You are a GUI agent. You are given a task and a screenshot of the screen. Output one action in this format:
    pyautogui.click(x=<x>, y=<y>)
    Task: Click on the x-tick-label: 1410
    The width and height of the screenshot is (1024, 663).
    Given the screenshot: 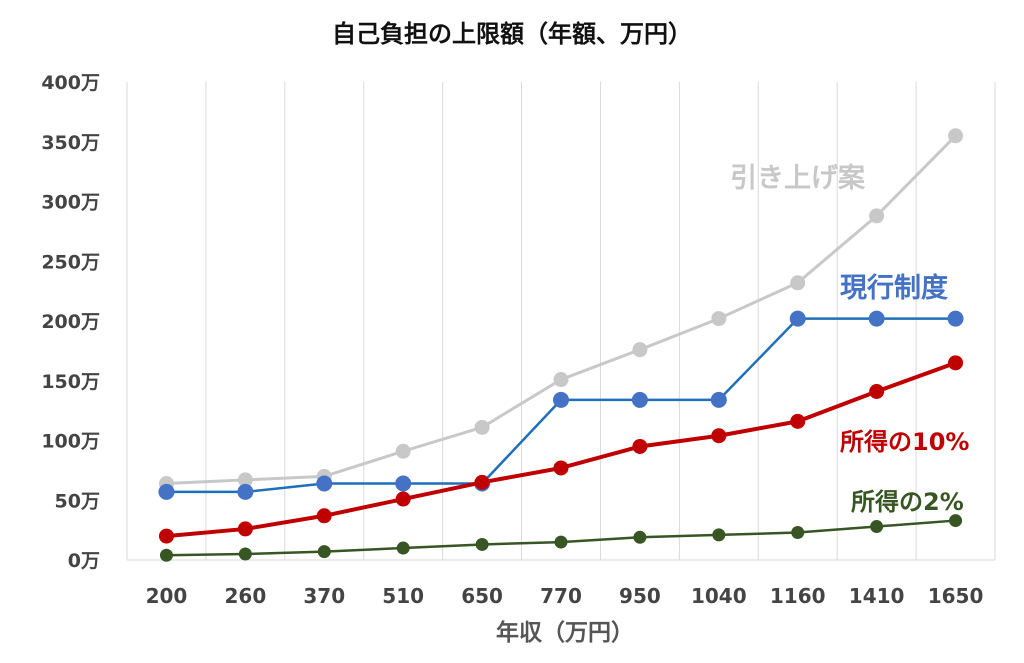 What is the action you would take?
    pyautogui.click(x=877, y=596)
    